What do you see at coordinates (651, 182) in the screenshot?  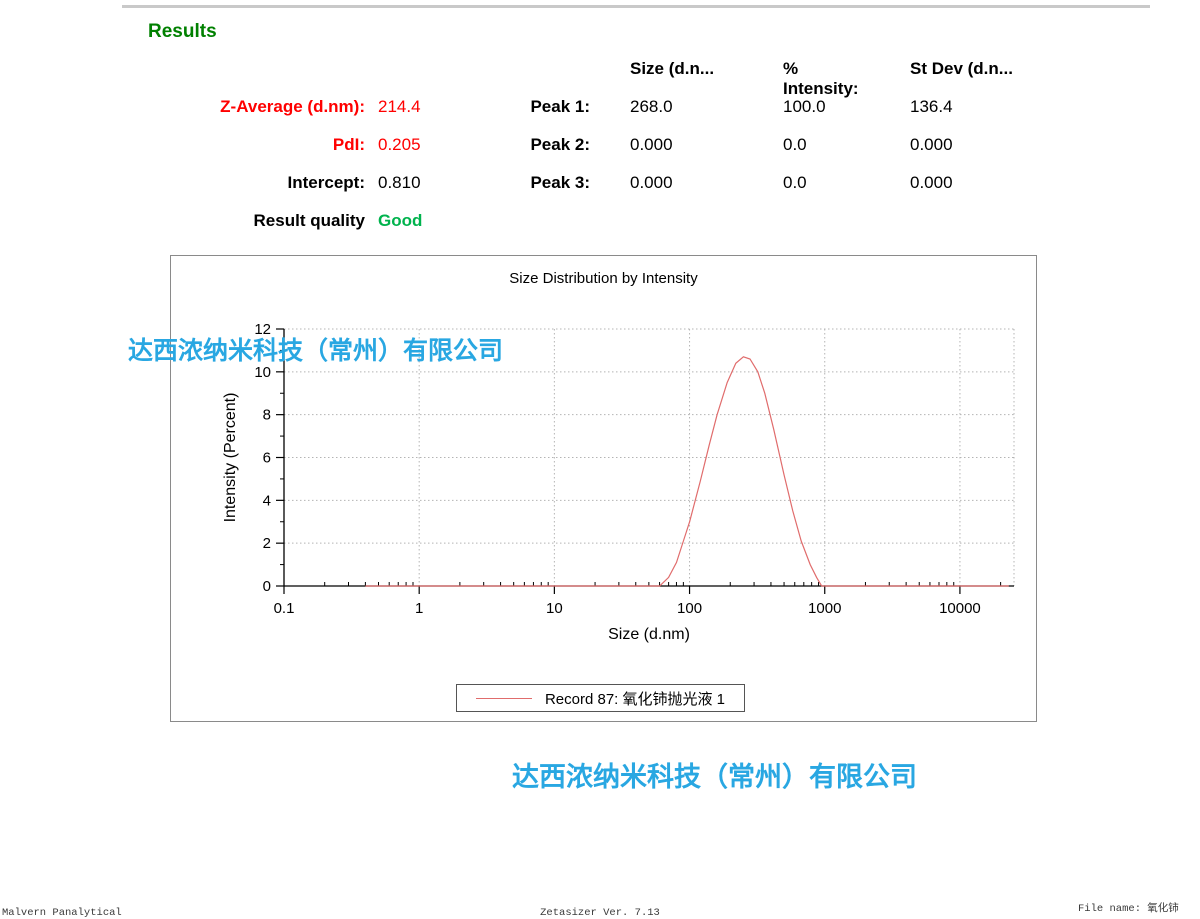 I see `peak3-size: 0.000` at bounding box center [651, 182].